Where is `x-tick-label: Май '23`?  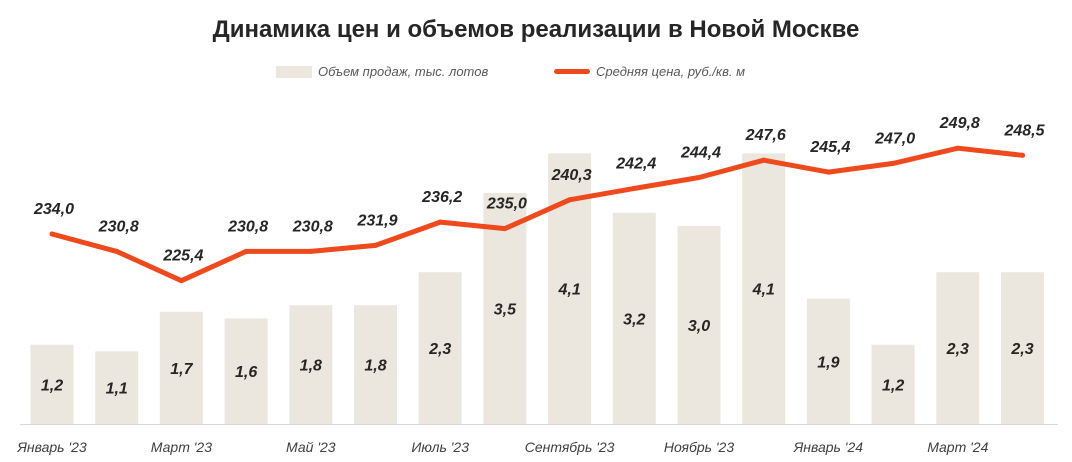 x-tick-label: Май '23 is located at coordinates (311, 447).